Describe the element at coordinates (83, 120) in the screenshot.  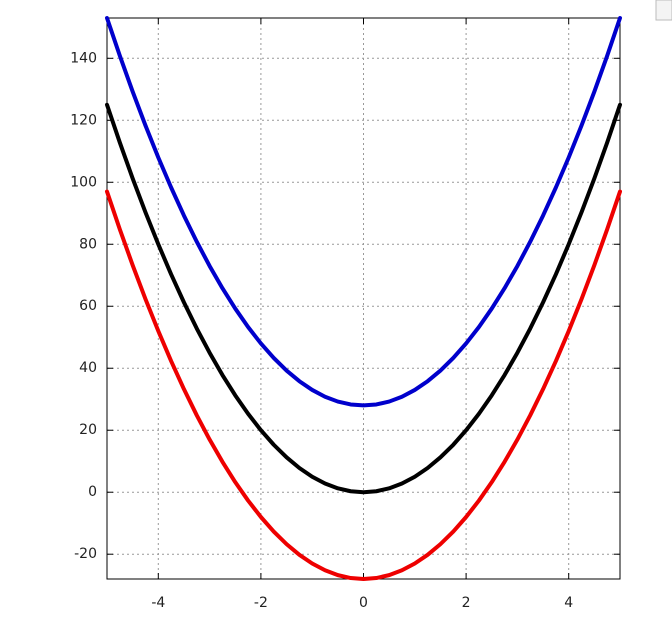
I see `y-tick-label: 120` at that location.